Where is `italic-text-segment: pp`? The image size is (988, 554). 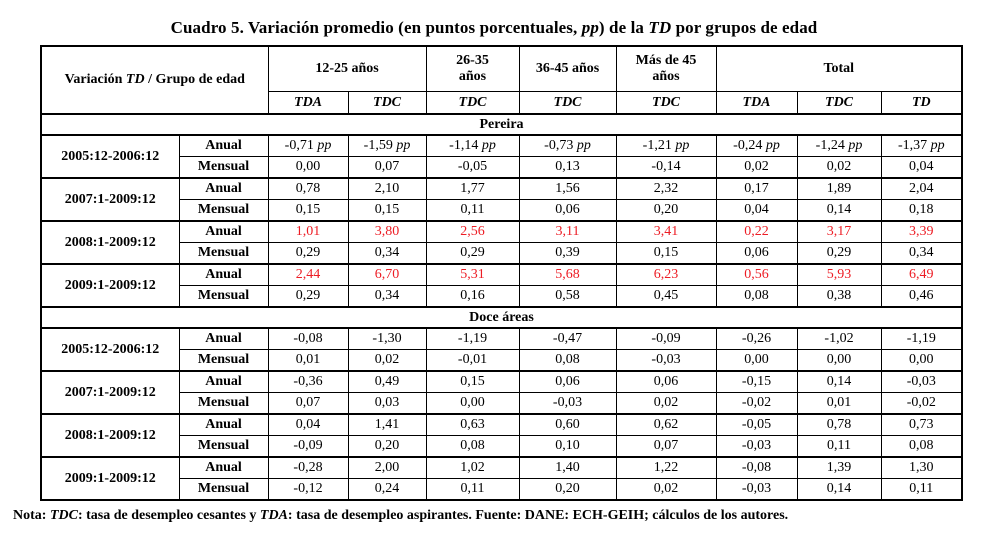 italic-text-segment: pp is located at coordinates (590, 27).